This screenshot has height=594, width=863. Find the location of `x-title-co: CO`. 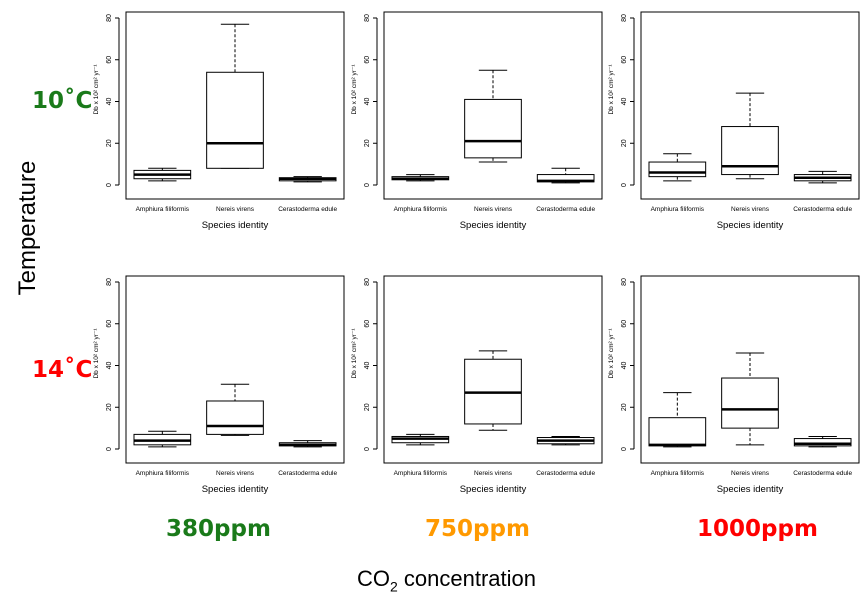

x-title-co: CO is located at coordinates (373, 578).